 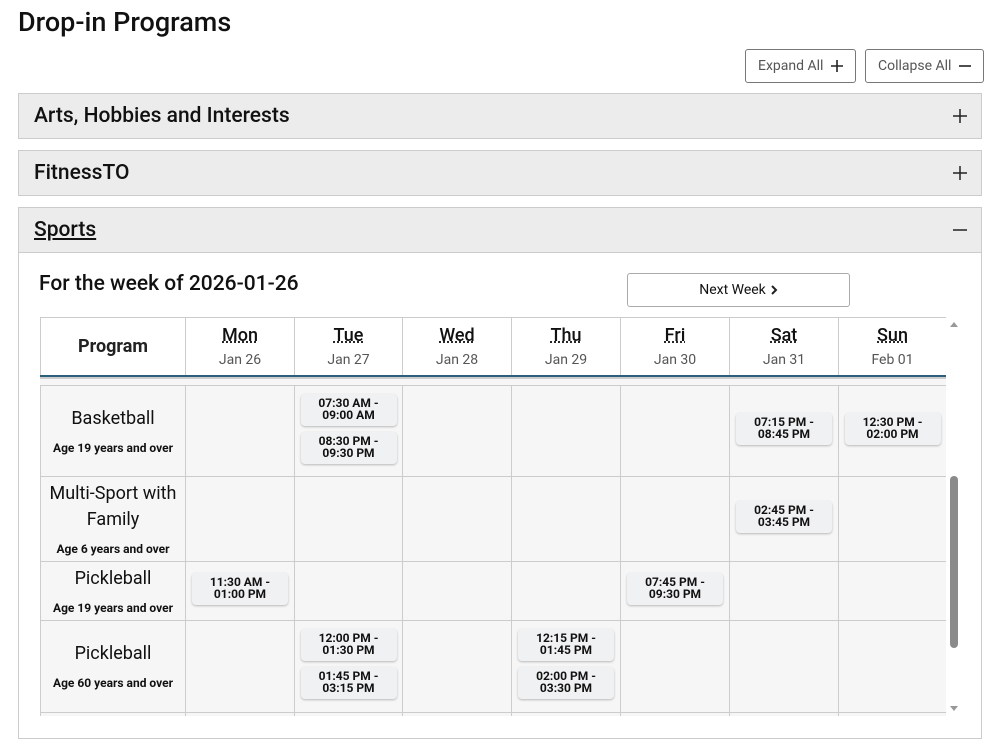 I want to click on slot-start: 08:30 PM -, so click(x=348, y=440).